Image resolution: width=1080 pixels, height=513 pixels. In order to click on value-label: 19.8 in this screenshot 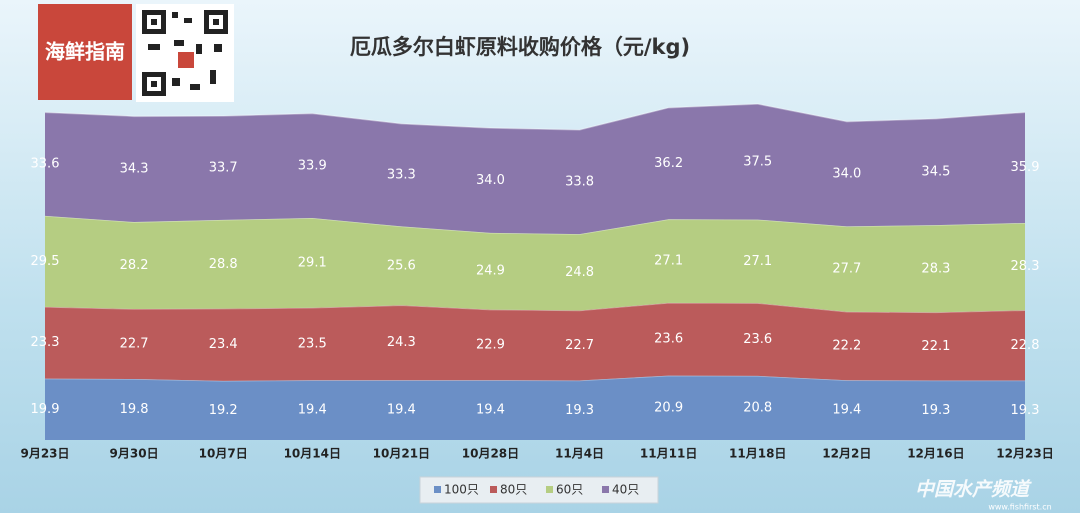, I will do `click(134, 409)`.